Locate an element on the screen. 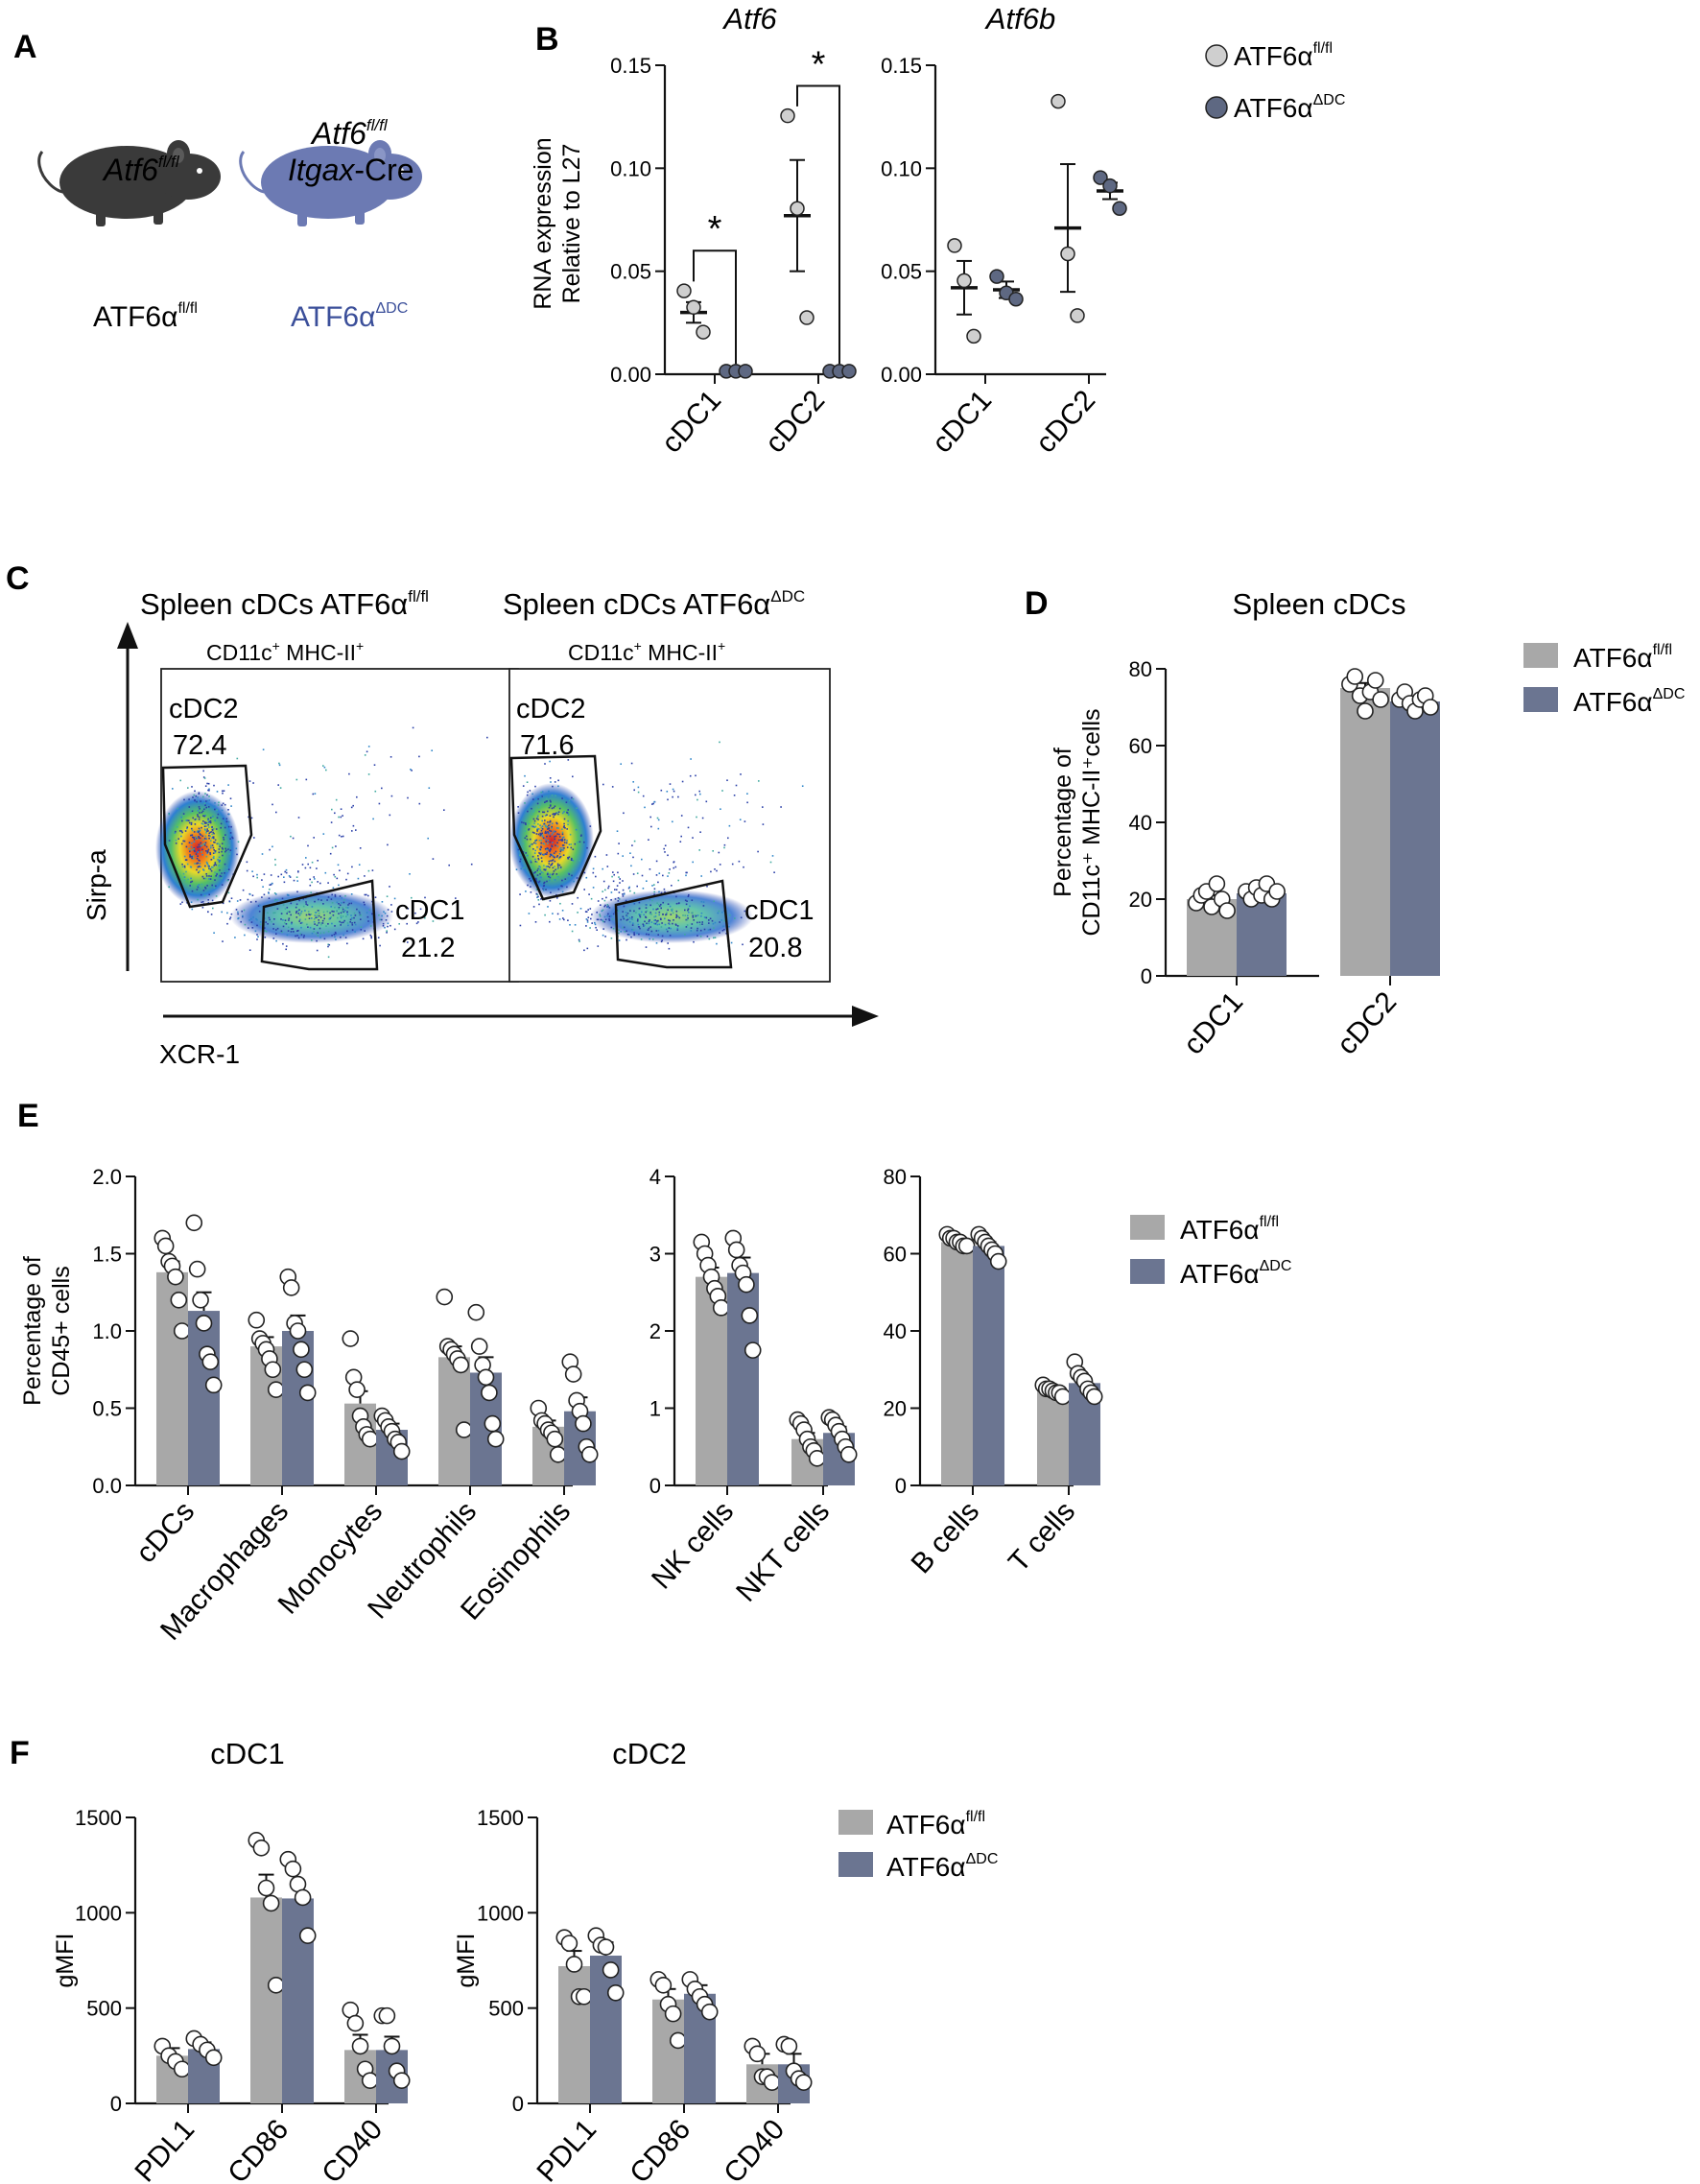  y-axis-label: gMFI is located at coordinates (65, 1961).